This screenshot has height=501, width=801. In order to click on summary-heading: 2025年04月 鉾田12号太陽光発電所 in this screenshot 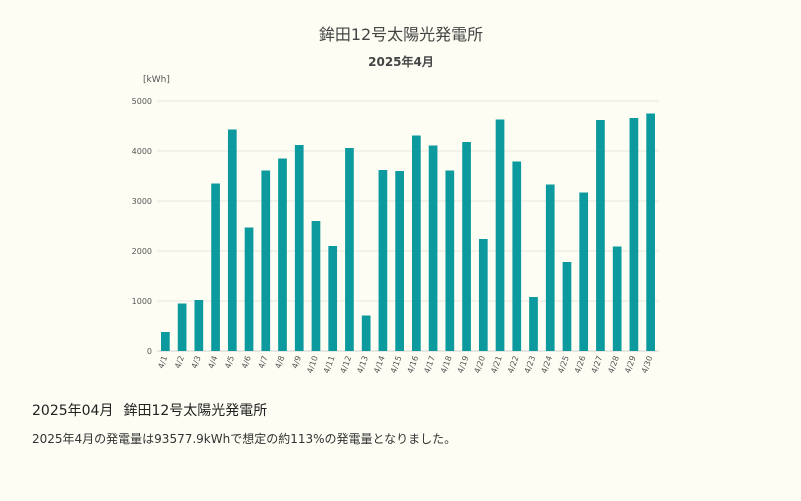, I will do `click(149, 410)`.